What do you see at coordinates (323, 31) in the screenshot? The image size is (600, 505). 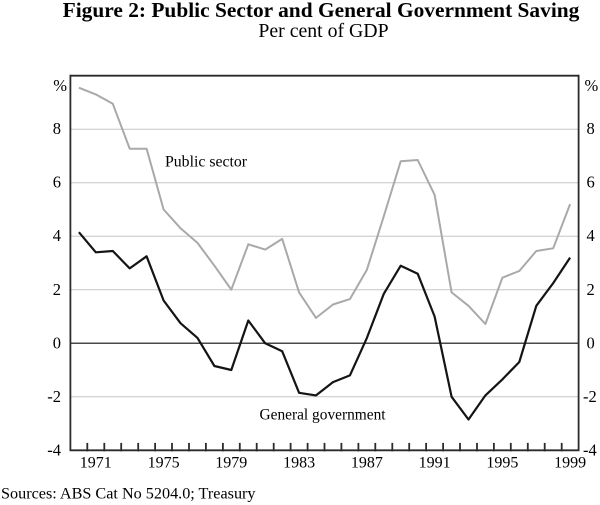 I see `svg-text: Per cent of GDP` at bounding box center [323, 31].